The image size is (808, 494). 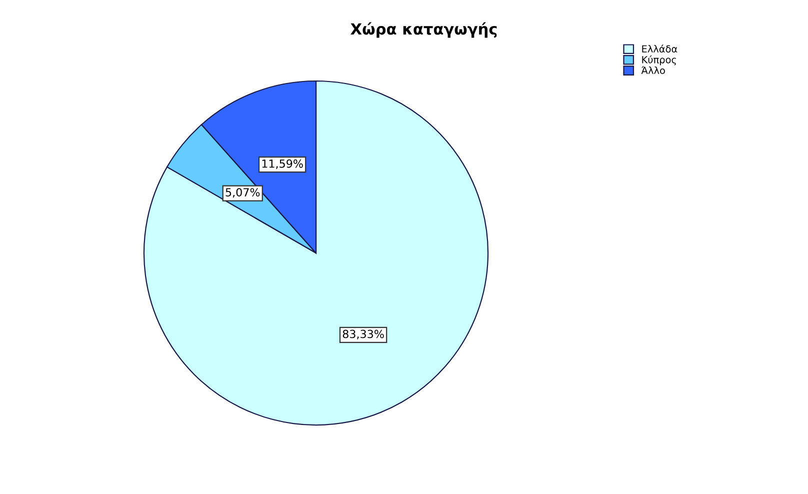 What do you see at coordinates (659, 60) in the screenshot?
I see `legend-label: Κύπρος` at bounding box center [659, 60].